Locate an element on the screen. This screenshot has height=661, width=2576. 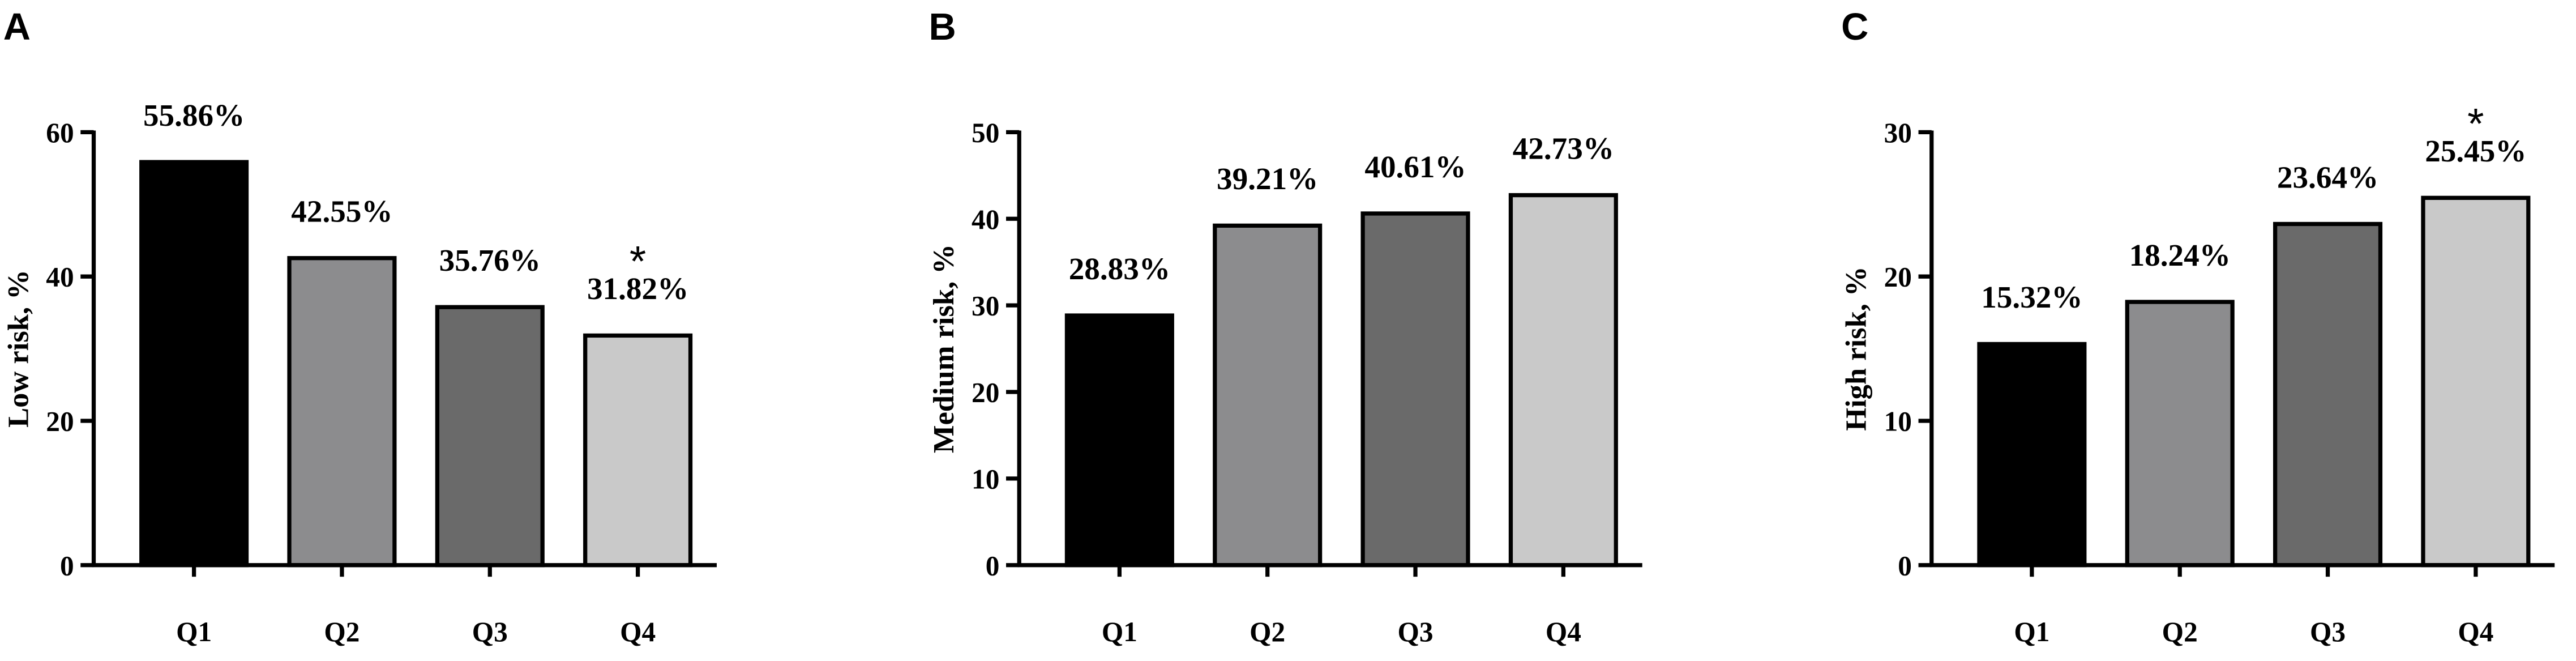
y-axis-label: Medium risk, % is located at coordinates (943, 348).